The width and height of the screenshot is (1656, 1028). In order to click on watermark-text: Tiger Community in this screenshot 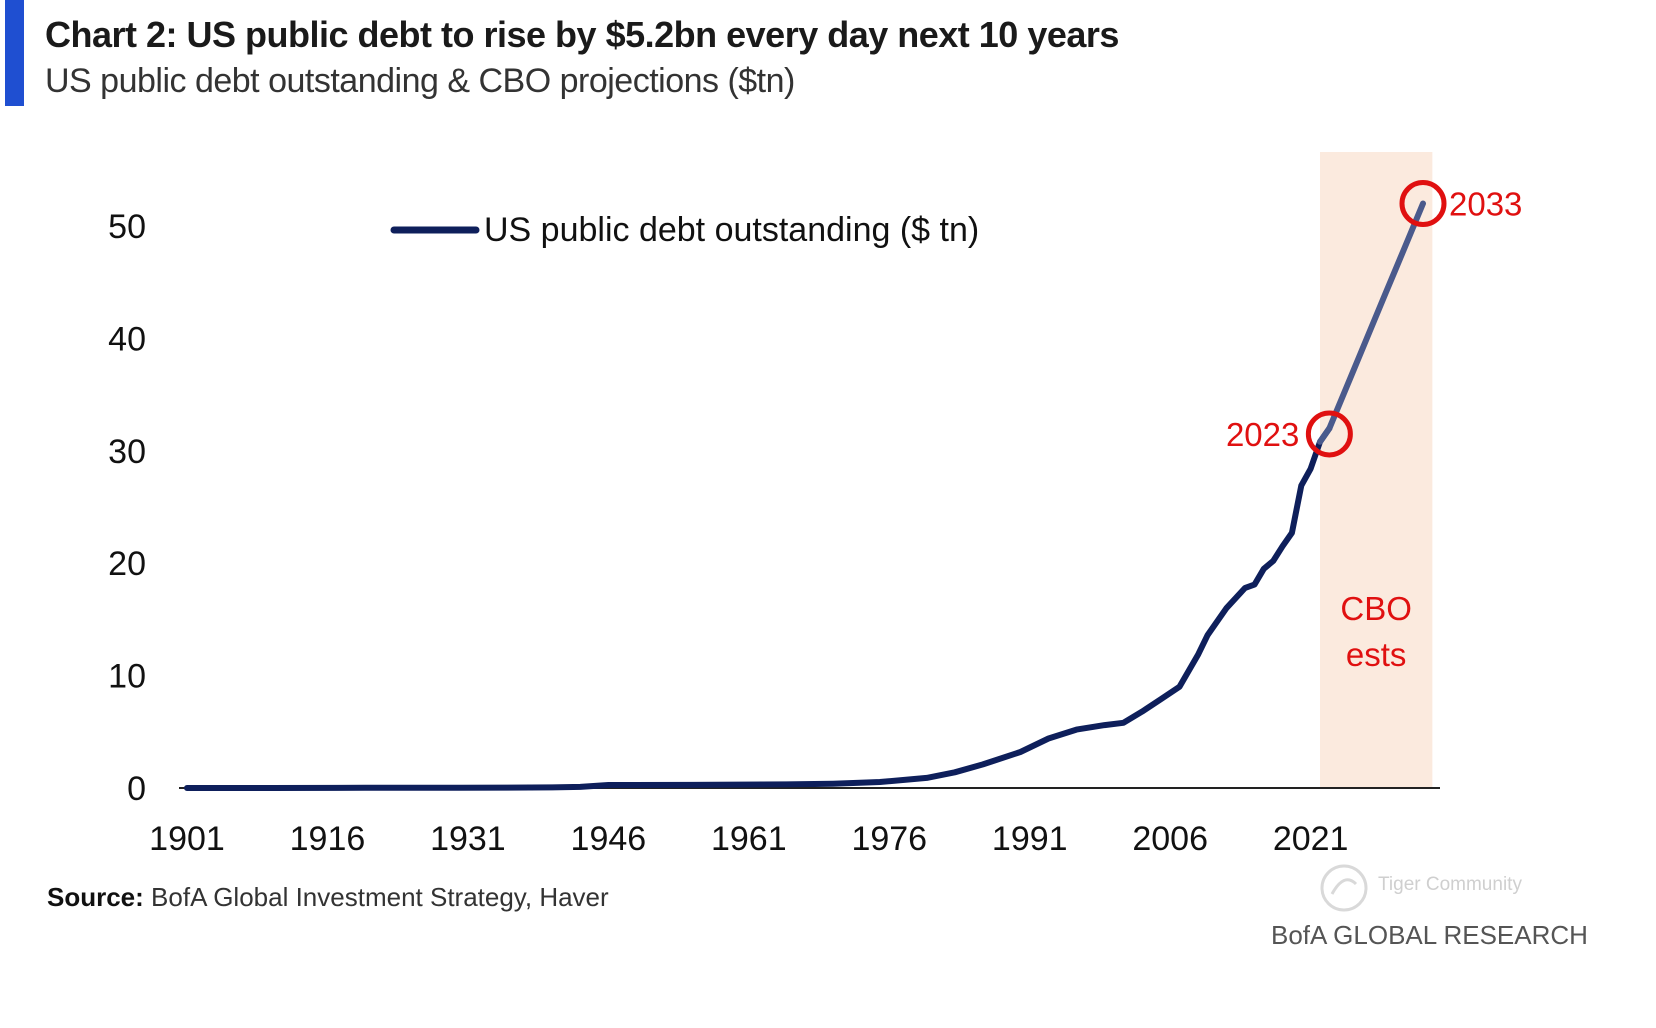, I will do `click(1450, 884)`.